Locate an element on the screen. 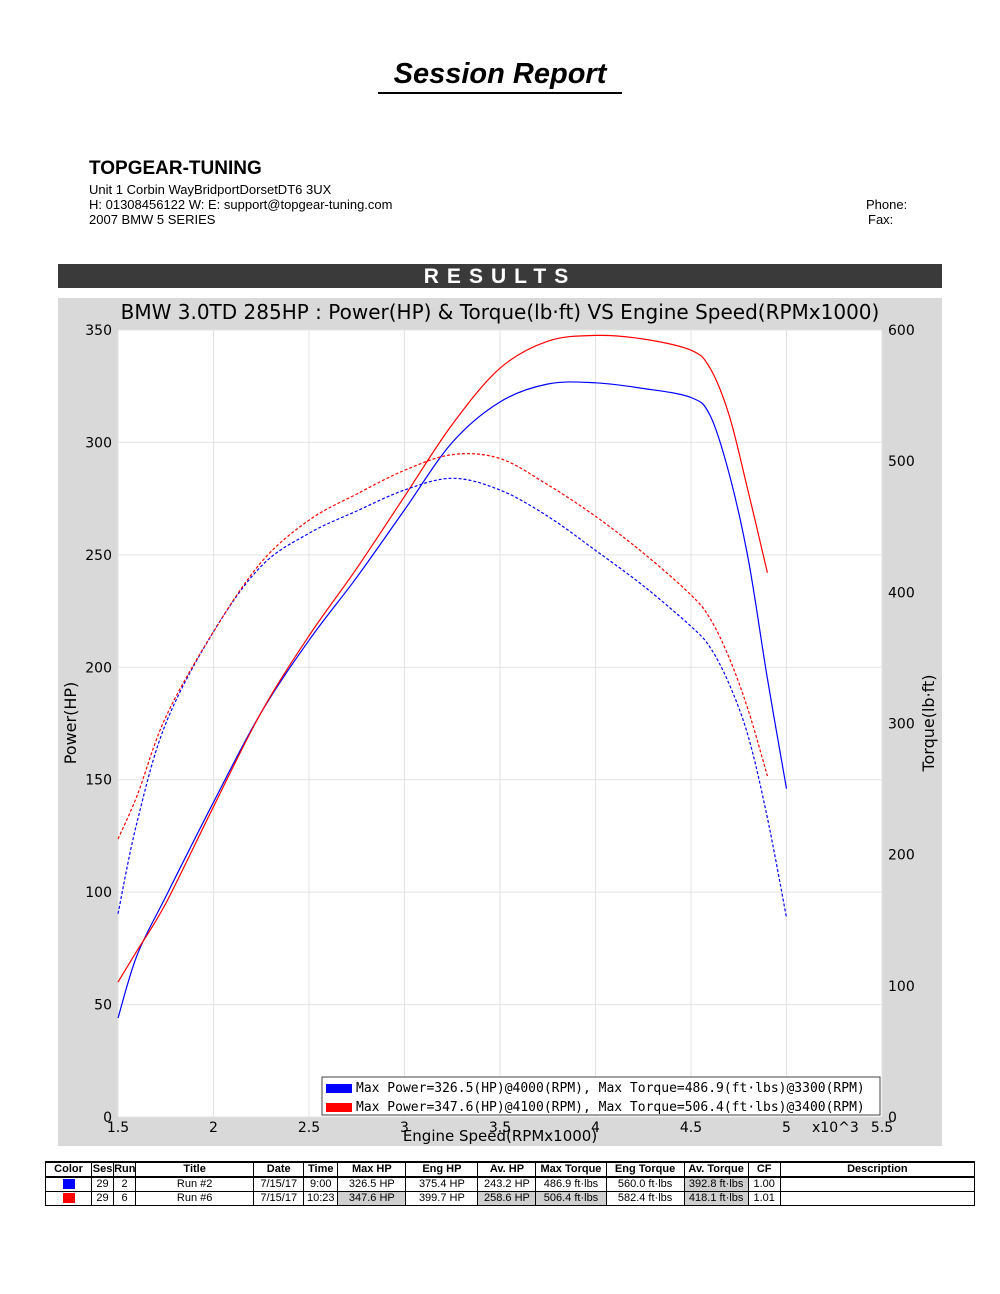 This screenshot has height=1294, width=1000. table-header-cell: Max HP is located at coordinates (372, 1169).